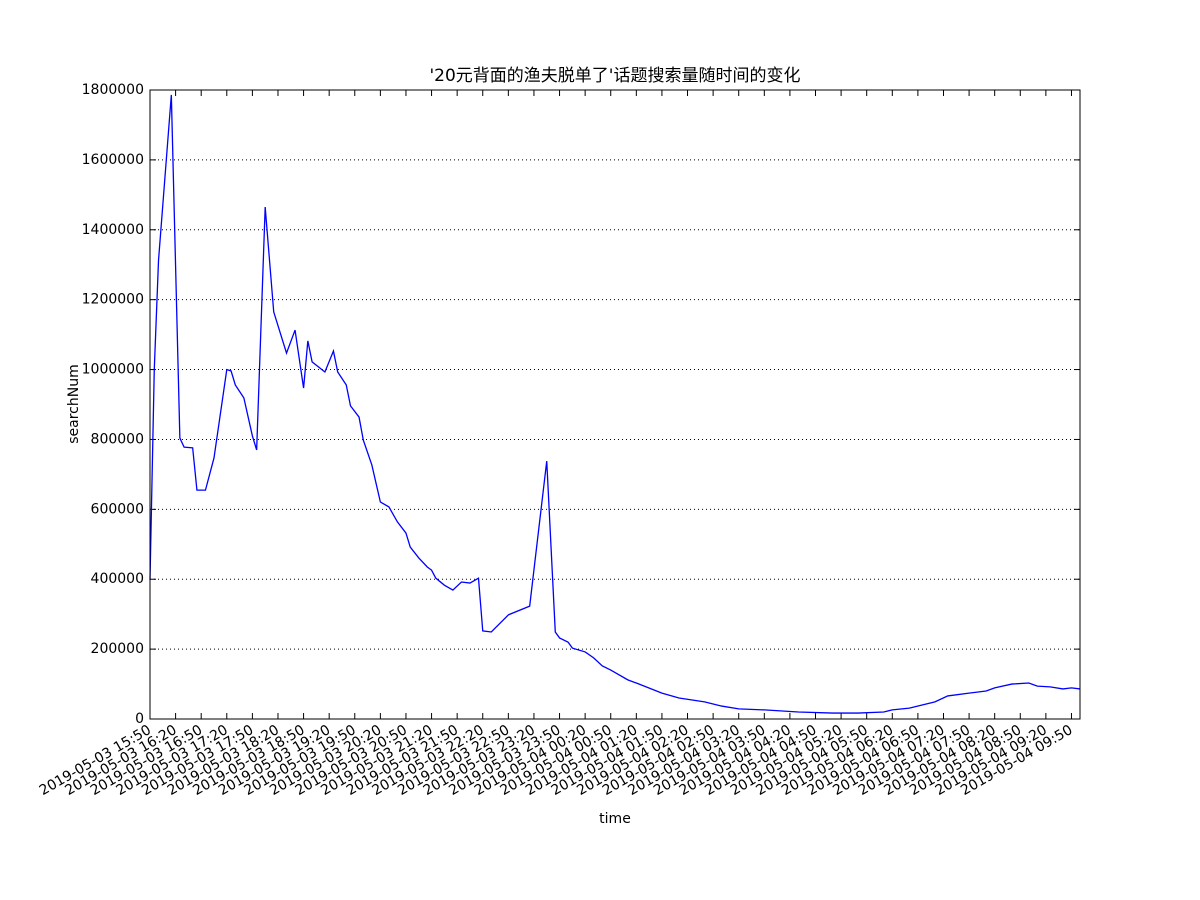 Image resolution: width=1200 pixels, height=900 pixels. I want to click on y-tick-label: 1600000, so click(113, 160).